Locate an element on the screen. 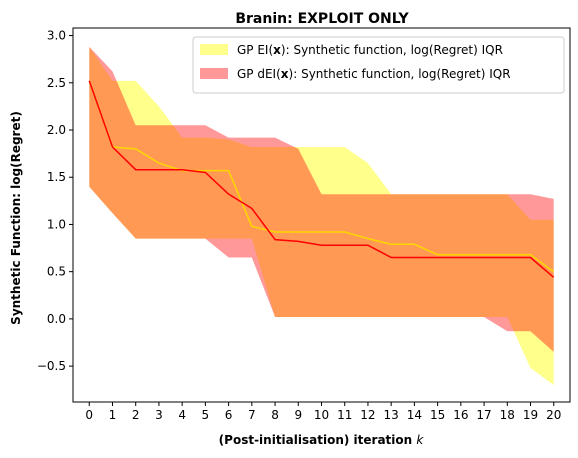  x-tick-label: 9 is located at coordinates (298, 415).